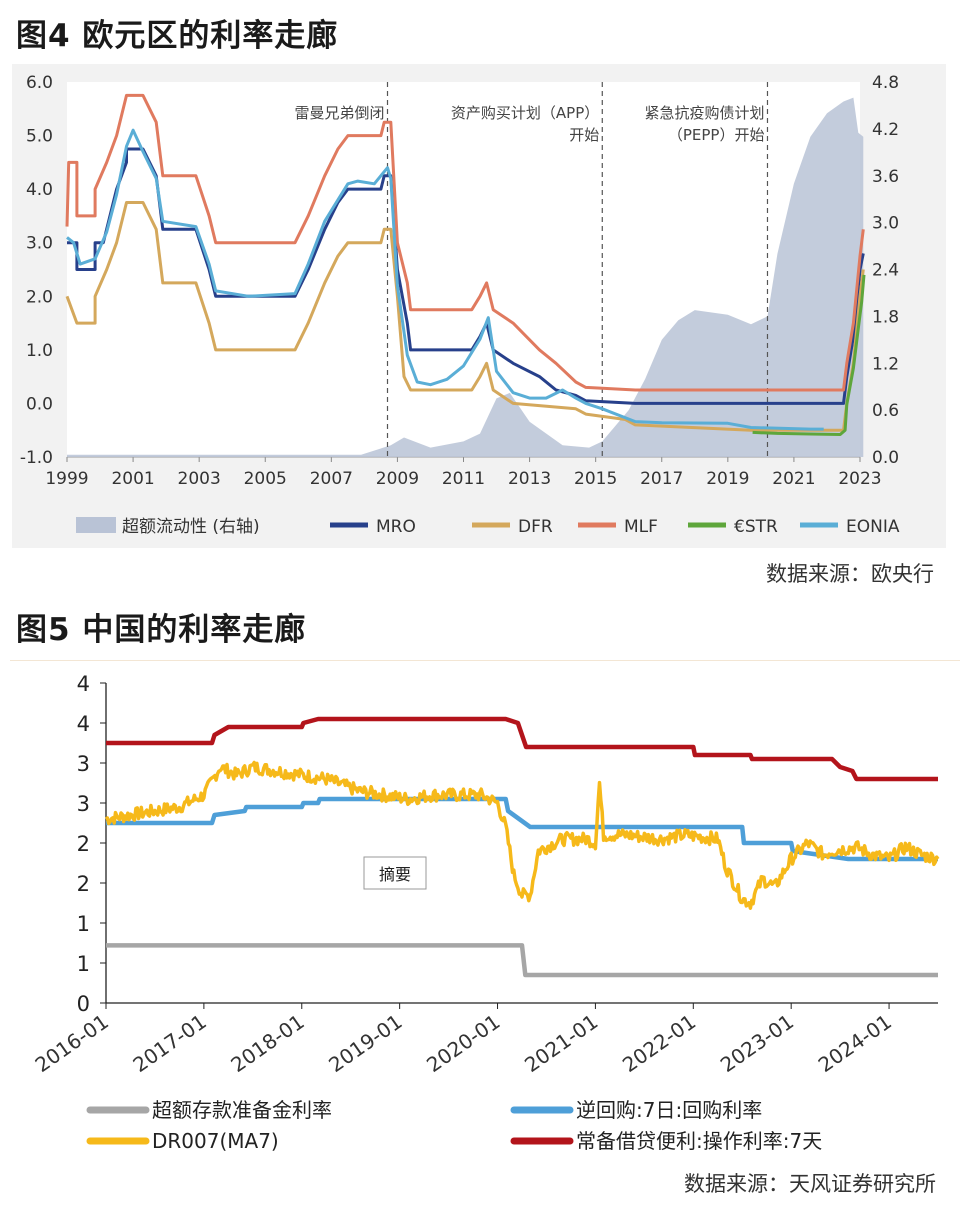  Describe the element at coordinates (72, 1043) in the screenshot. I see `x-tick-label: 2016-01` at that location.